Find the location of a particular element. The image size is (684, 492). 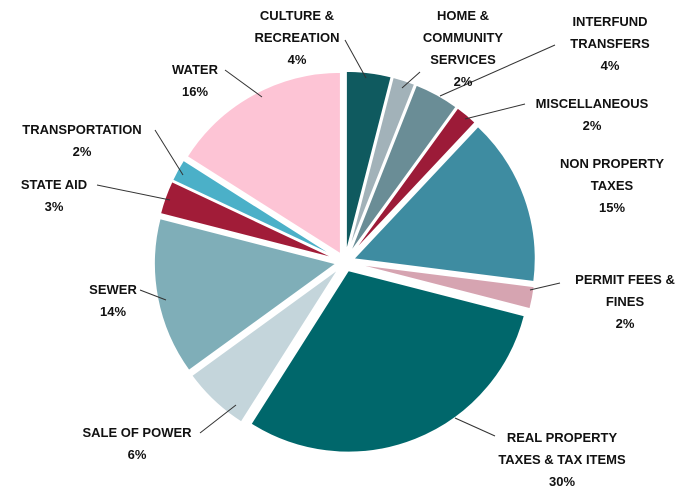

category-name: CULTURE & RECREATION is located at coordinates (297, 26).